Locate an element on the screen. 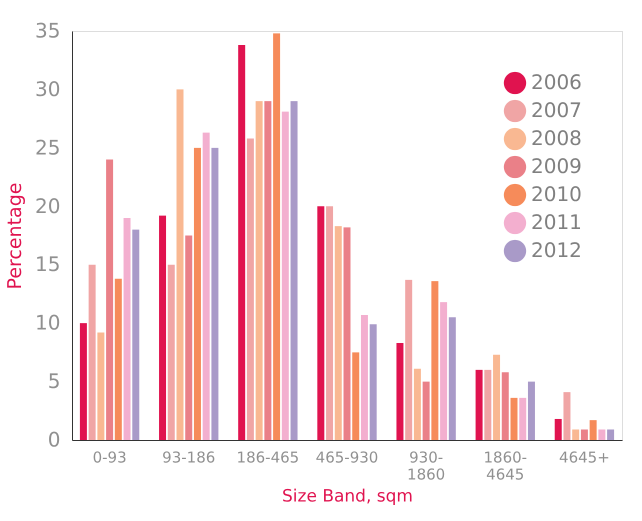 This screenshot has width=642, height=521. y-tick-label: 25 is located at coordinates (47, 147).